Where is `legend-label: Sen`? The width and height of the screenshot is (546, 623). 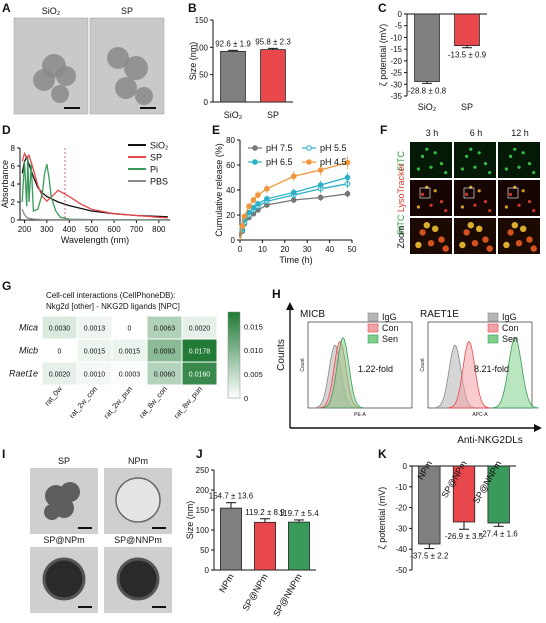 legend-label: Sen is located at coordinates (510, 339).